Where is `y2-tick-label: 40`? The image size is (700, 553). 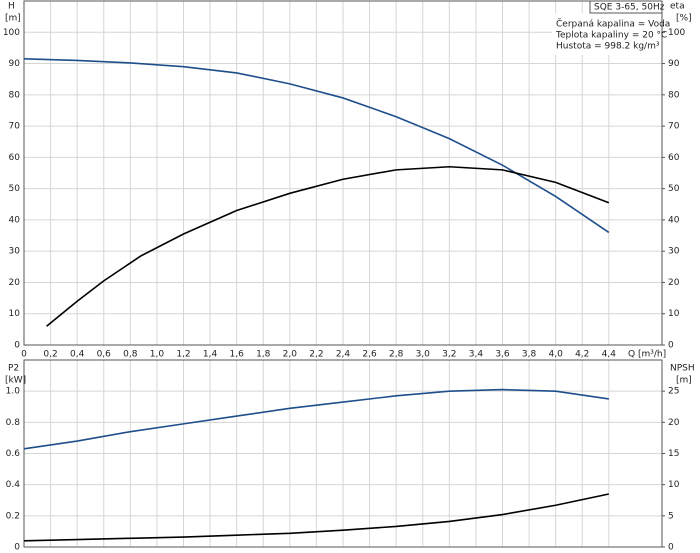
y2-tick-label: 40 is located at coordinates (674, 220).